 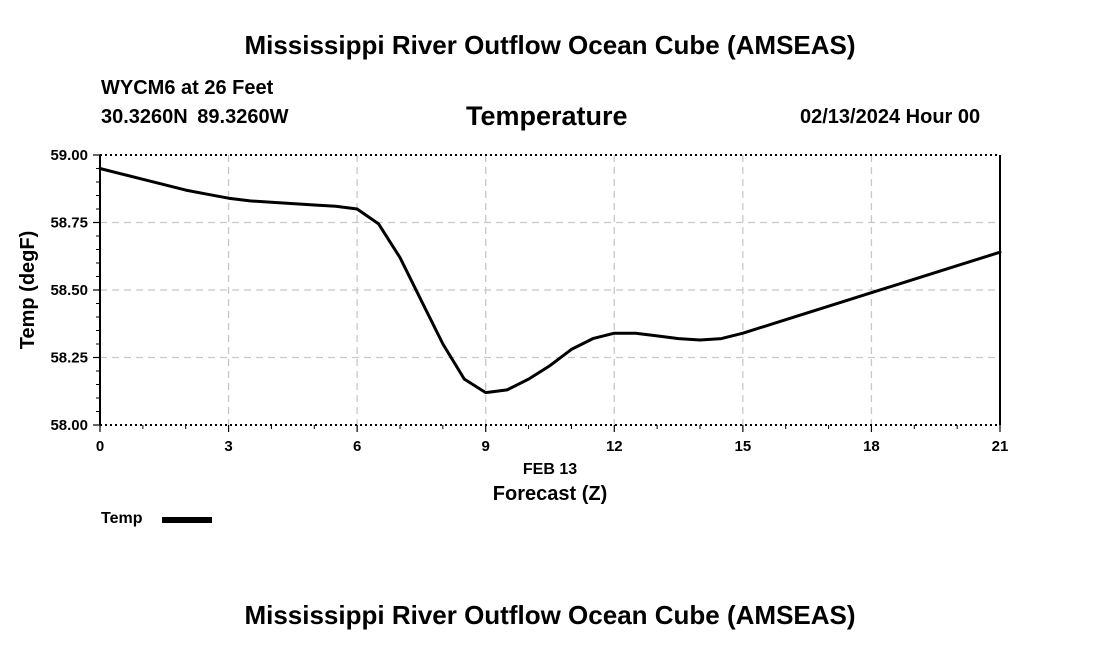 What do you see at coordinates (69, 155) in the screenshot?
I see `y-tick-label: 59.00` at bounding box center [69, 155].